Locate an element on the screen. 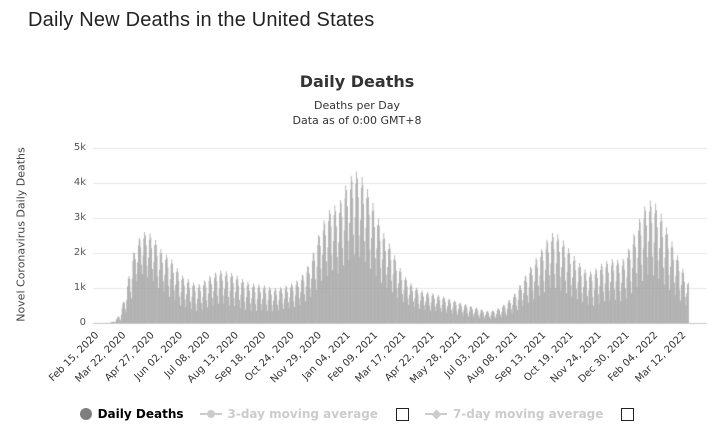  page-title: Daily New Deaths in the United States is located at coordinates (201, 20).